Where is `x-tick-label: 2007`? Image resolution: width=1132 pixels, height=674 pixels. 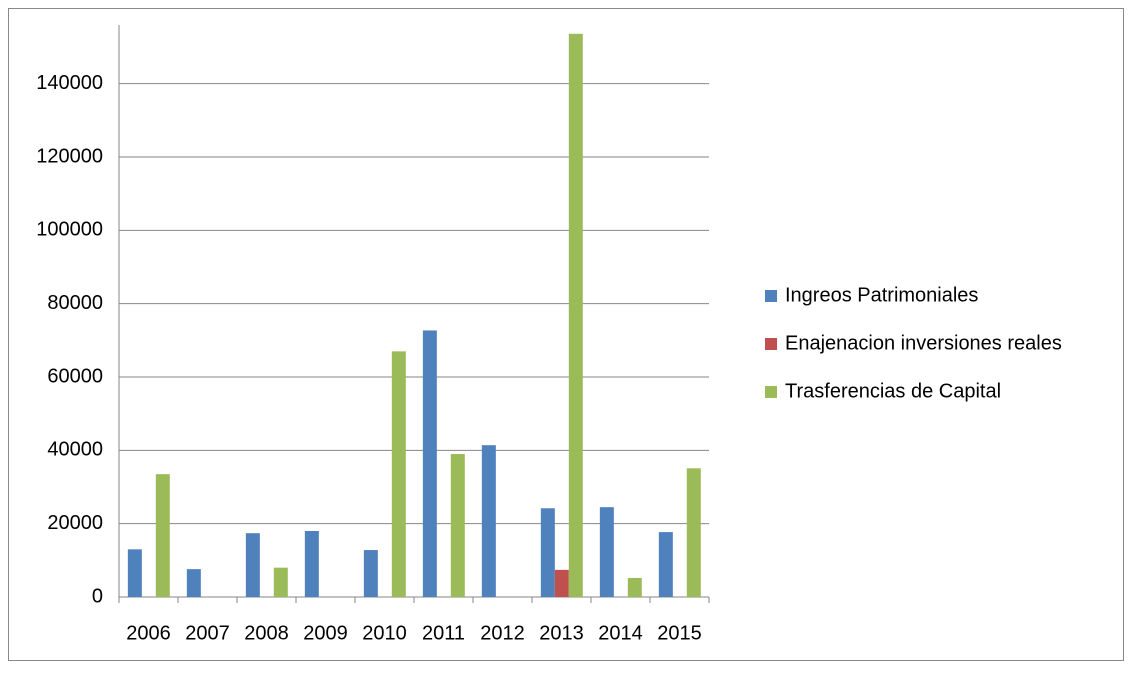 x-tick-label: 2007 is located at coordinates (207, 633).